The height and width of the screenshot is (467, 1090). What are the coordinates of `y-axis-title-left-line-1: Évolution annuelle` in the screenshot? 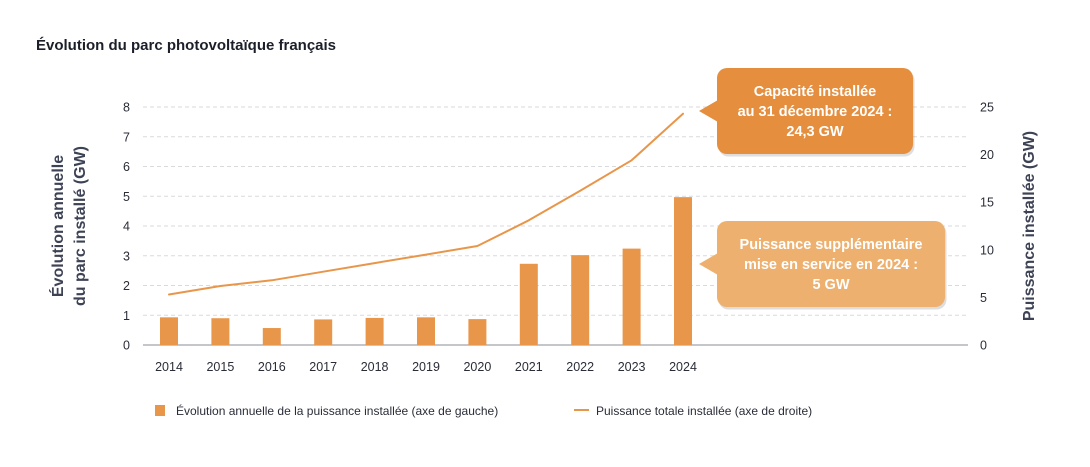 It's located at (57, 226).